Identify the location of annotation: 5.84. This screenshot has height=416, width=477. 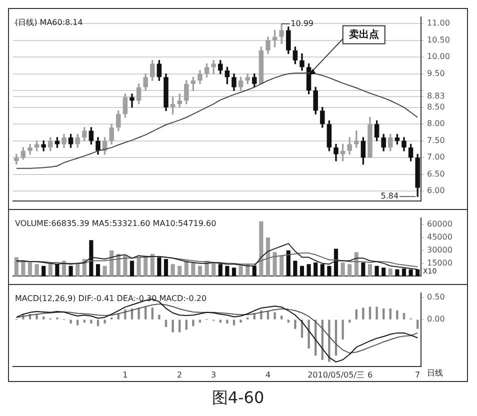
(389, 196).